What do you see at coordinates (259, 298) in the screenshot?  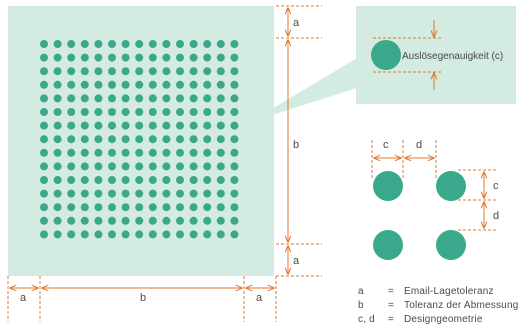 I see `dim-label-a-right: a` at bounding box center [259, 298].